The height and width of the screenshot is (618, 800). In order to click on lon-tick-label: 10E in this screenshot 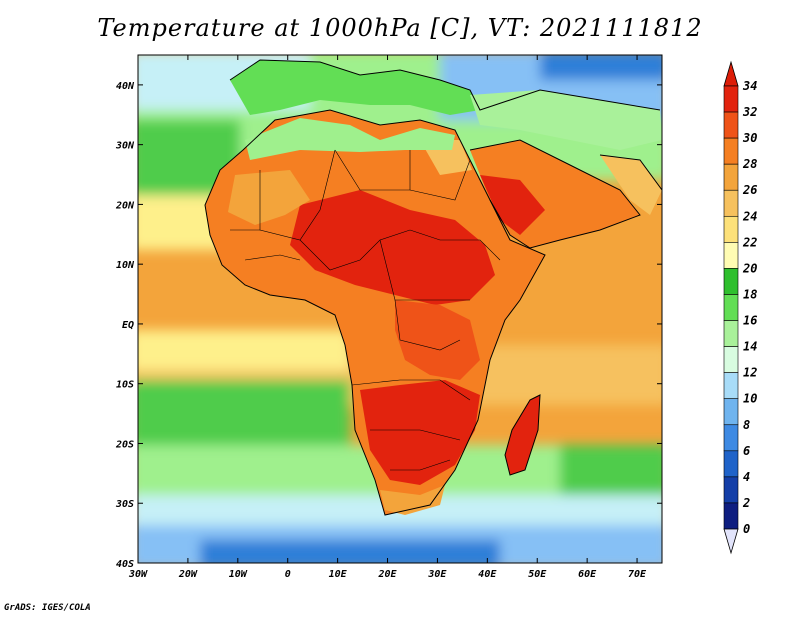, I will do `click(338, 574)`.